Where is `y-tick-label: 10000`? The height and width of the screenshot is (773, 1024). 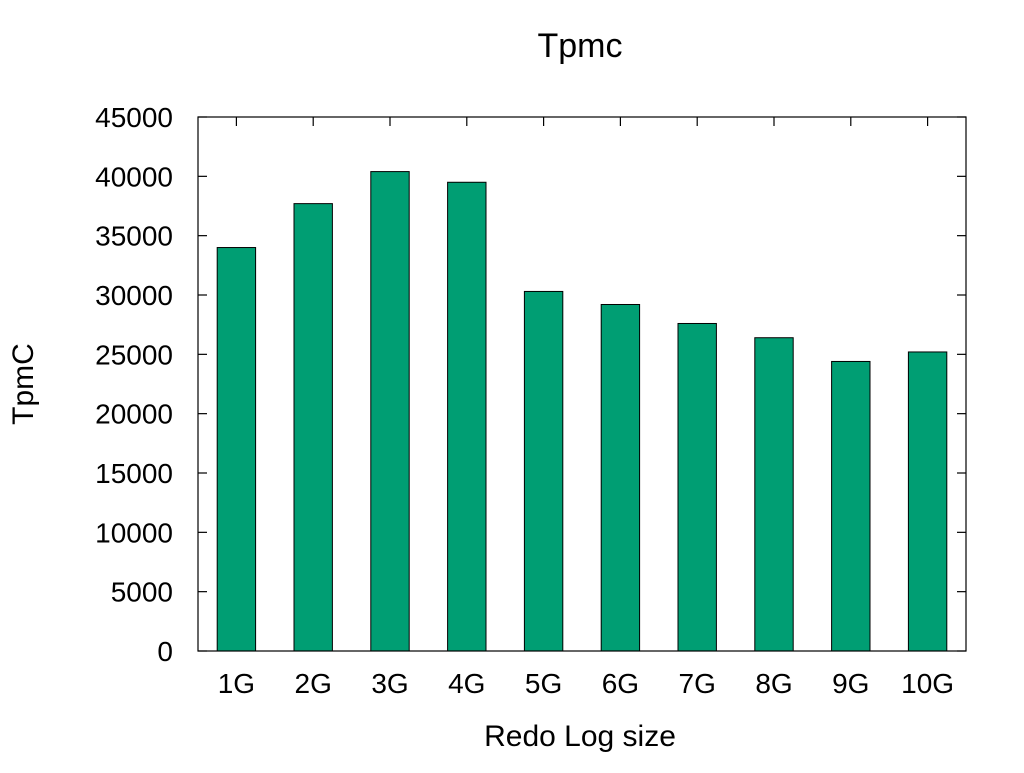 y-tick-label: 10000 is located at coordinates (134, 532).